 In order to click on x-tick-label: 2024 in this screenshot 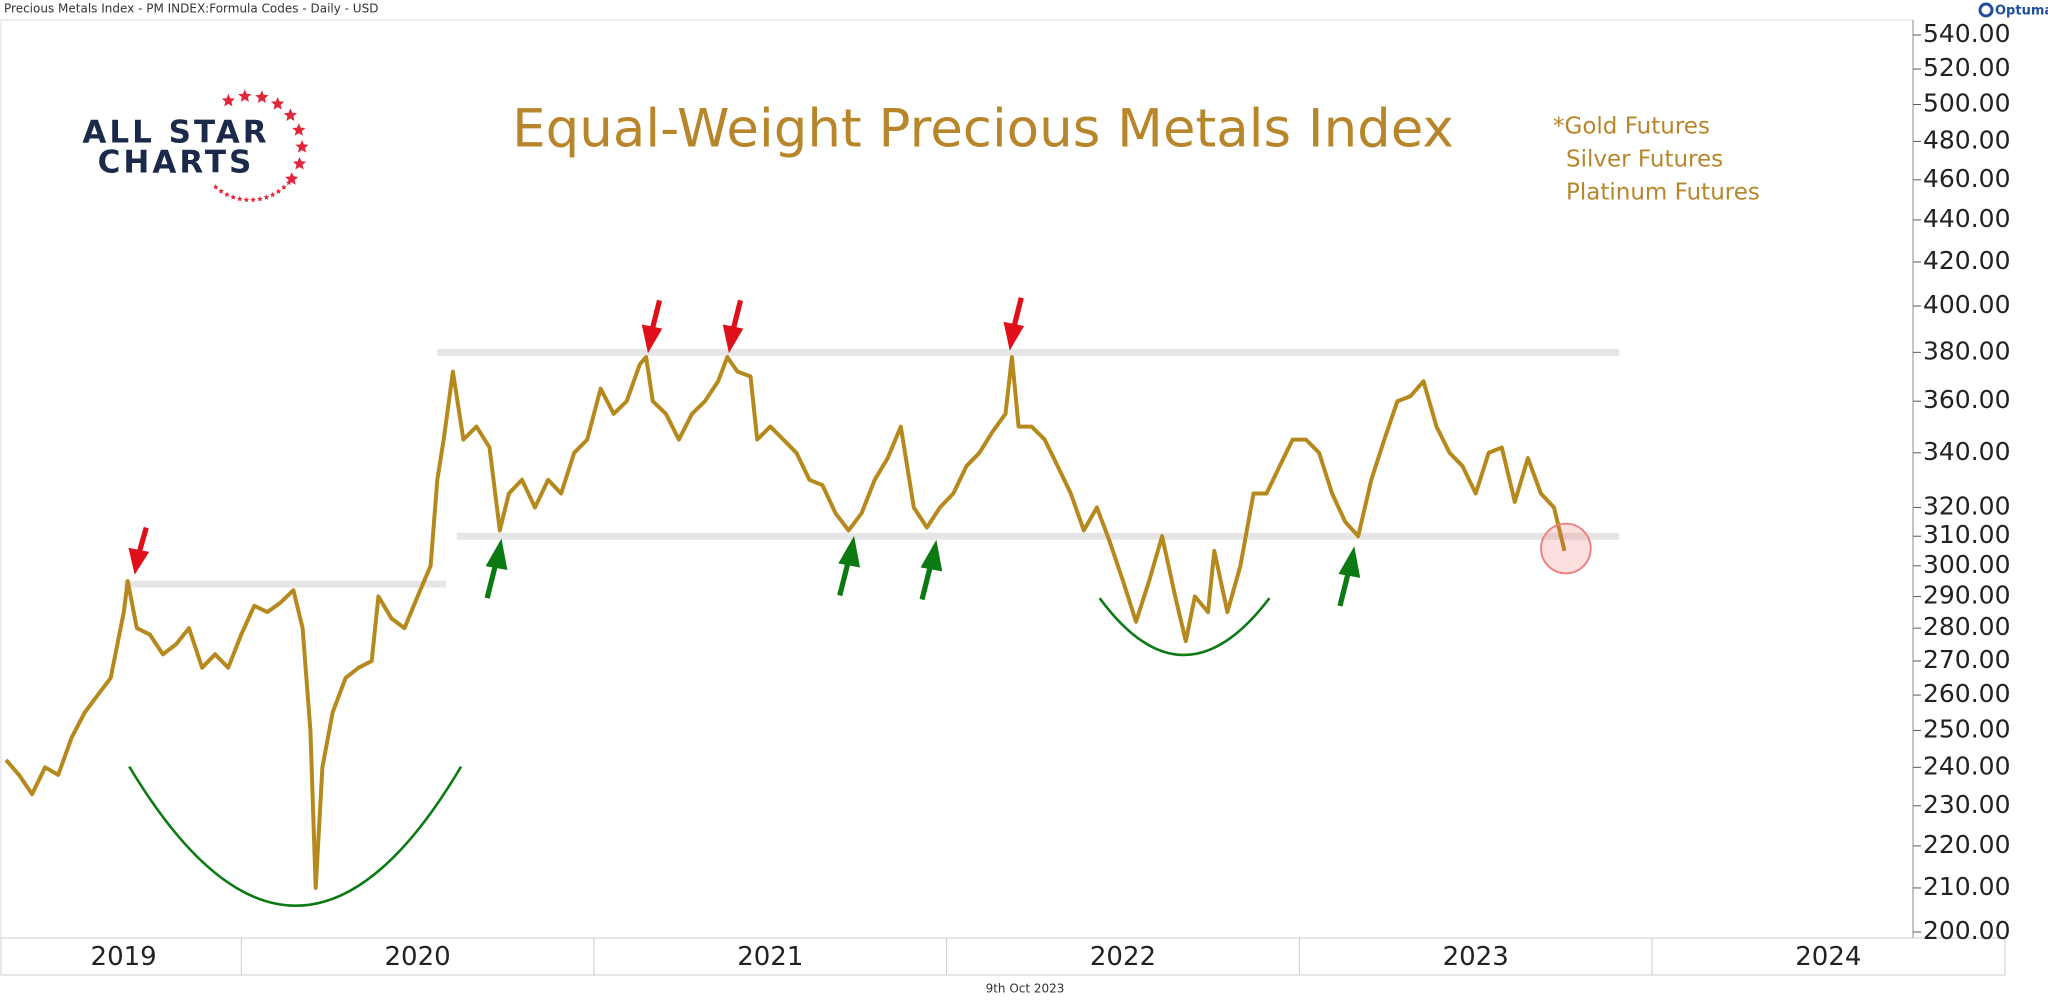, I will do `click(1828, 957)`.